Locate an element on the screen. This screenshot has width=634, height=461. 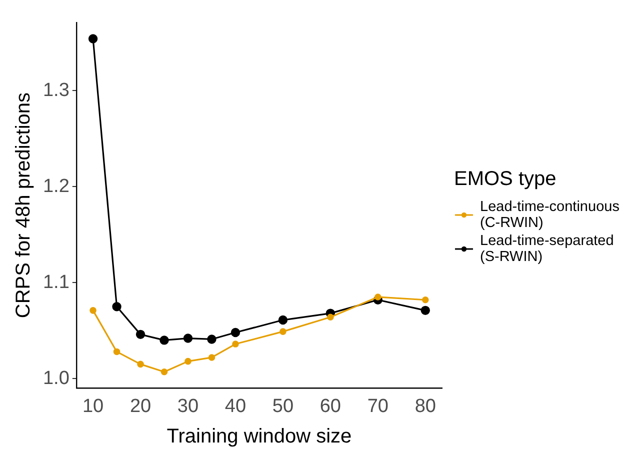
x-tick-label: 80 is located at coordinates (425, 406).